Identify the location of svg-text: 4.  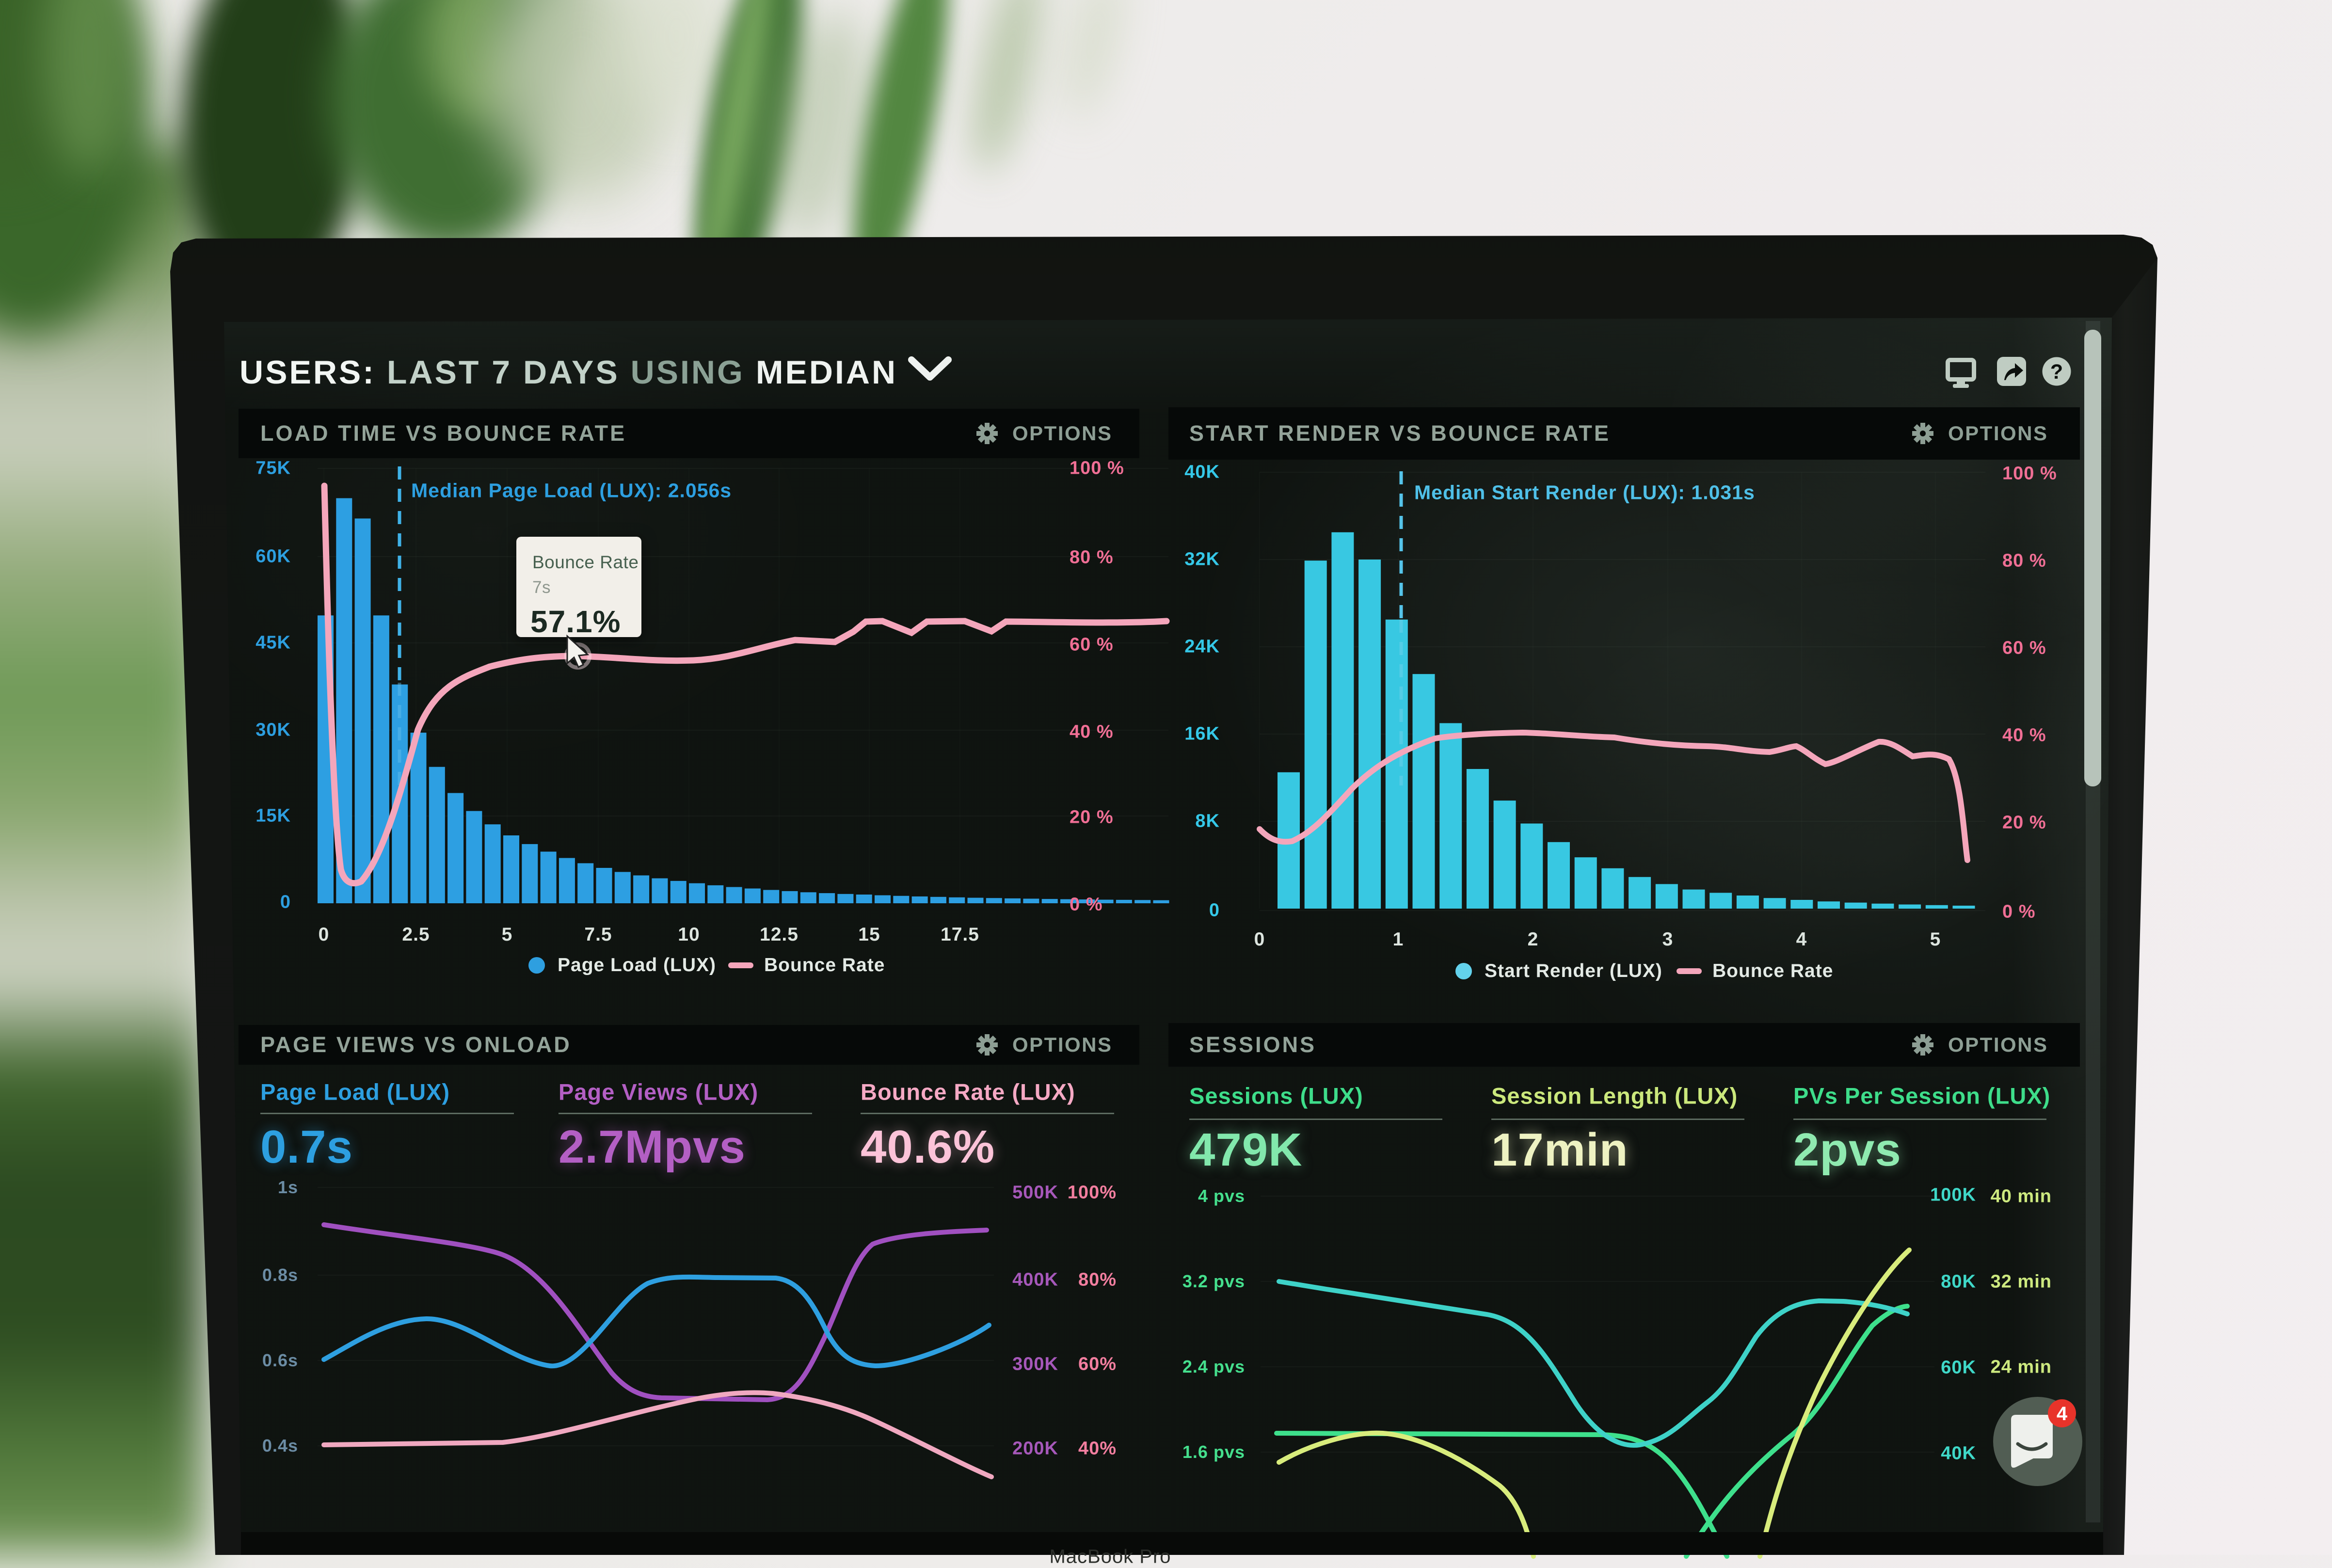
(2062, 1413).